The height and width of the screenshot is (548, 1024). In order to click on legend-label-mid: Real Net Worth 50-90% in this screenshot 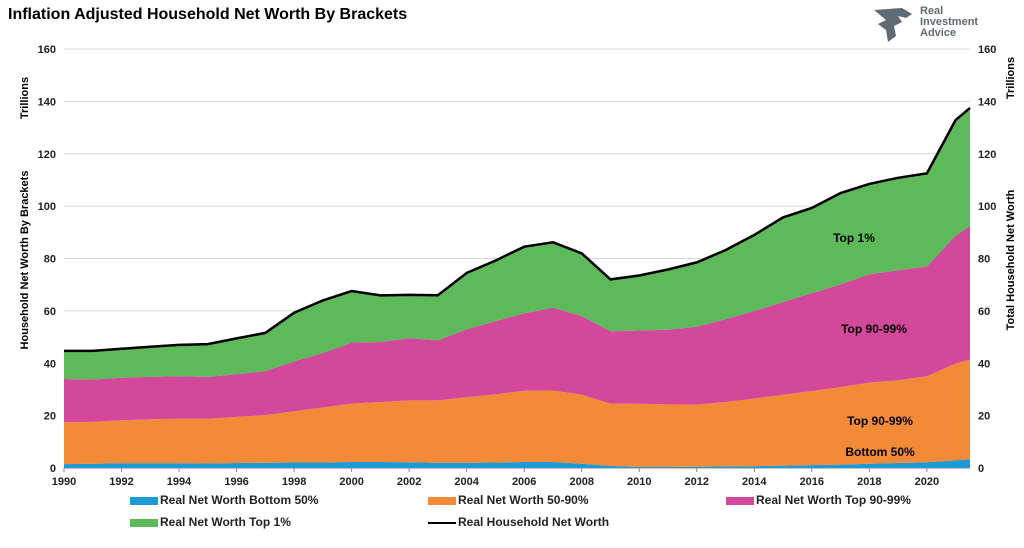, I will do `click(523, 500)`.